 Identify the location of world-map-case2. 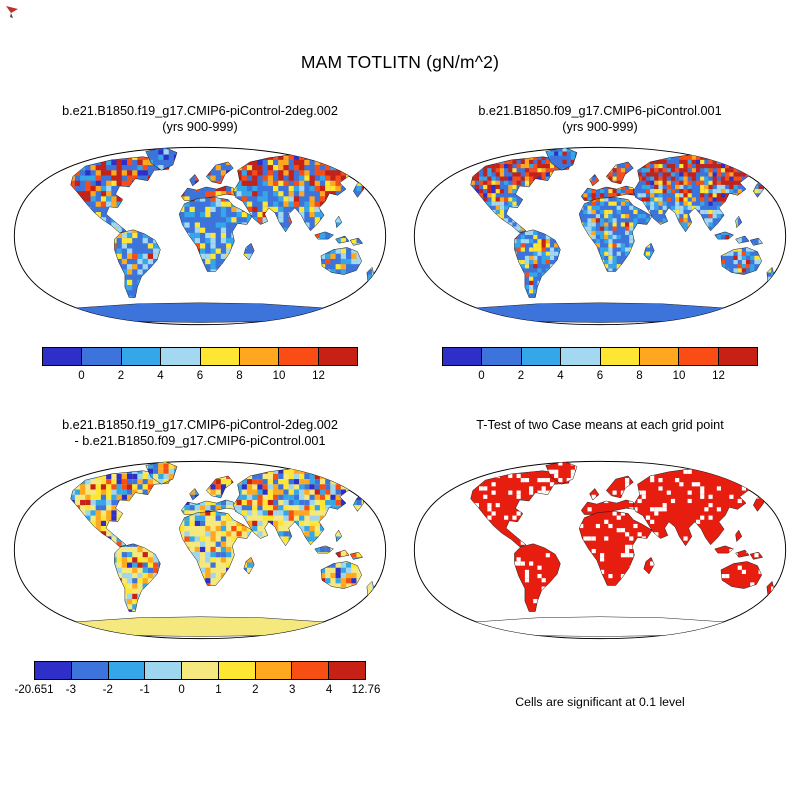
(600, 236).